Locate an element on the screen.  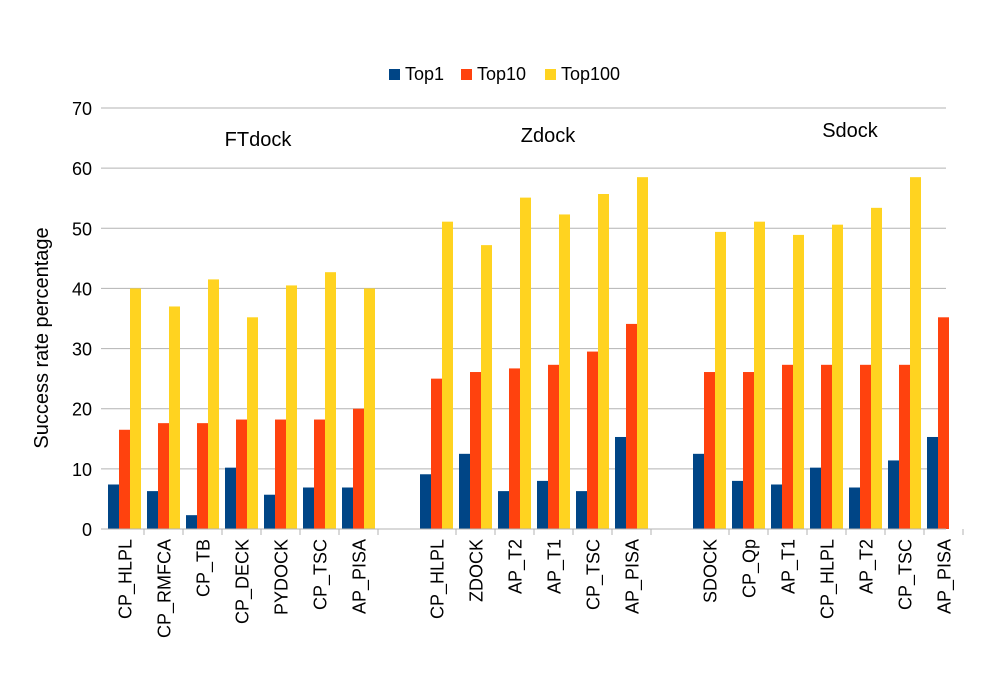
x-tick-label: ZDOCK is located at coordinates (477, 570).